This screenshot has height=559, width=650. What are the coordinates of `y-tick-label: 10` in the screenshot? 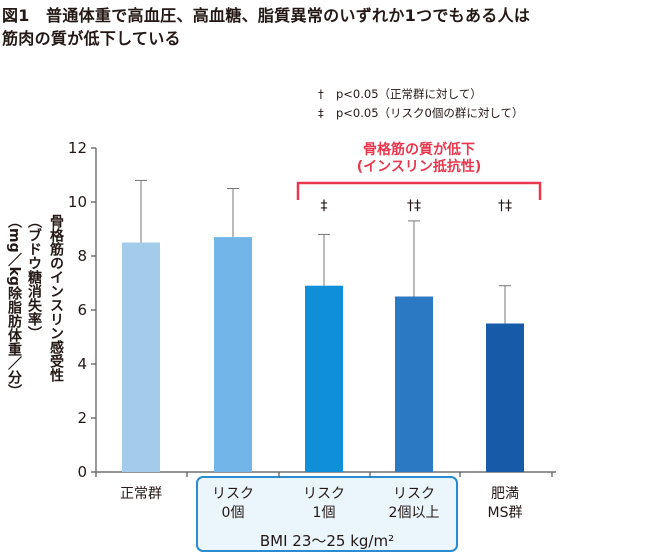 It's located at (77, 202).